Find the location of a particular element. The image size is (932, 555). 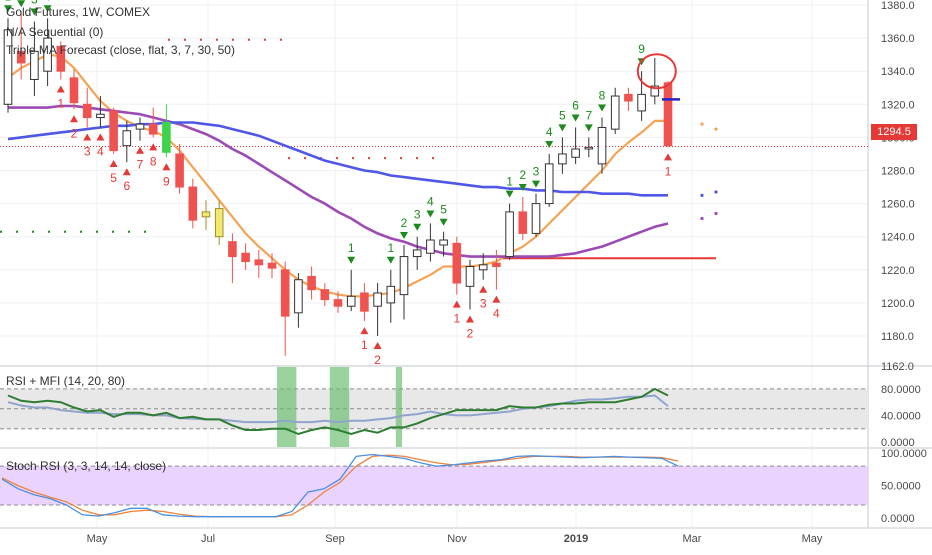

stoch-axis-label: 0.0000 is located at coordinates (898, 519).